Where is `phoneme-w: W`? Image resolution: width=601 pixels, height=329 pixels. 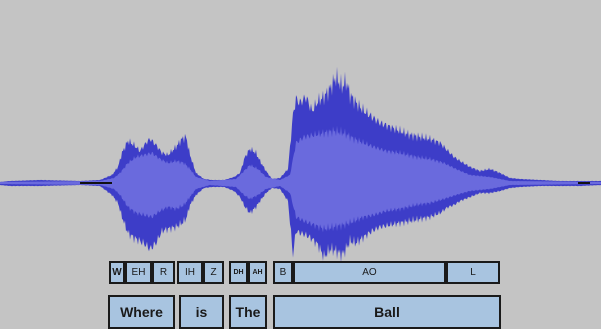
phoneme-w: W is located at coordinates (117, 272).